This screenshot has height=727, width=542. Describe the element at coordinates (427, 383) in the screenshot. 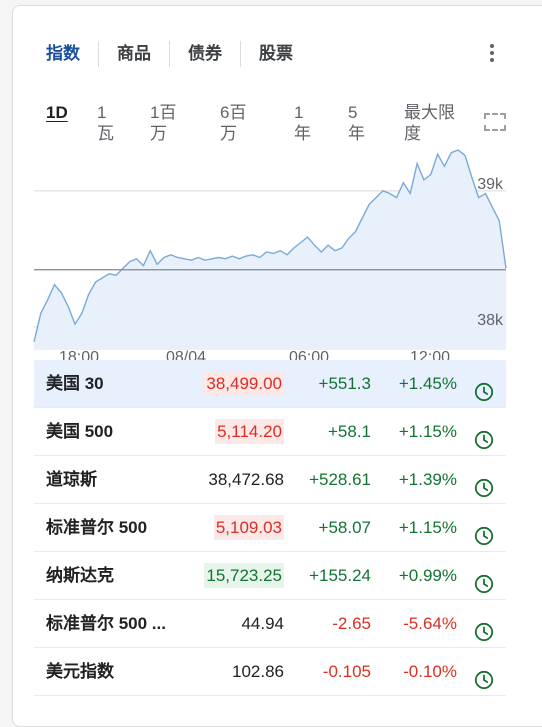

I see `quote-percent-change: +1.45%` at that location.